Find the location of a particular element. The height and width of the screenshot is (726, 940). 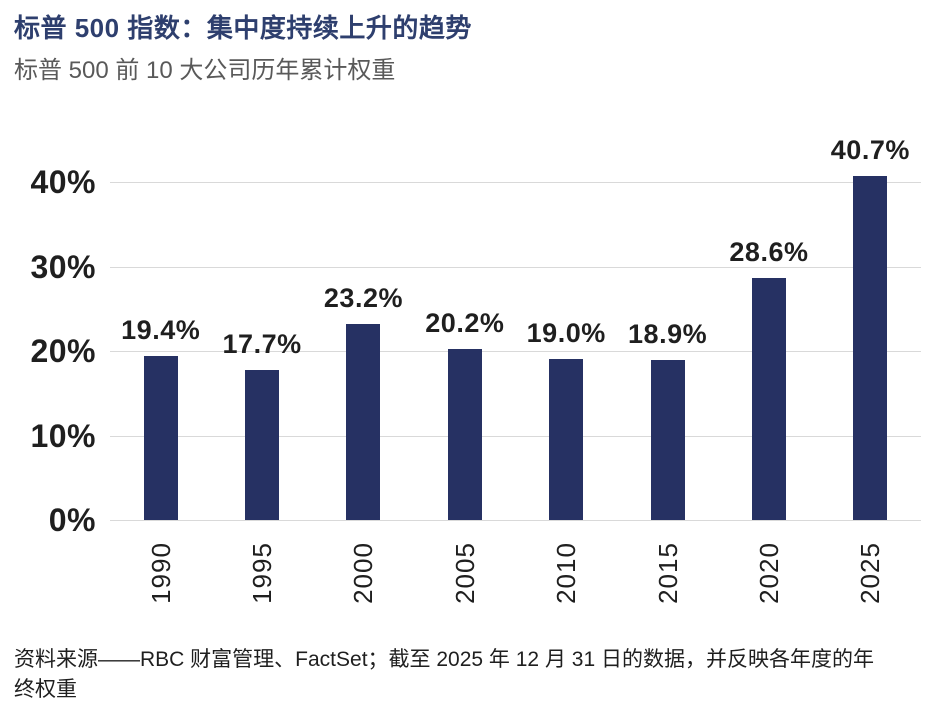

y-tick-label: 40% is located at coordinates (63, 182).